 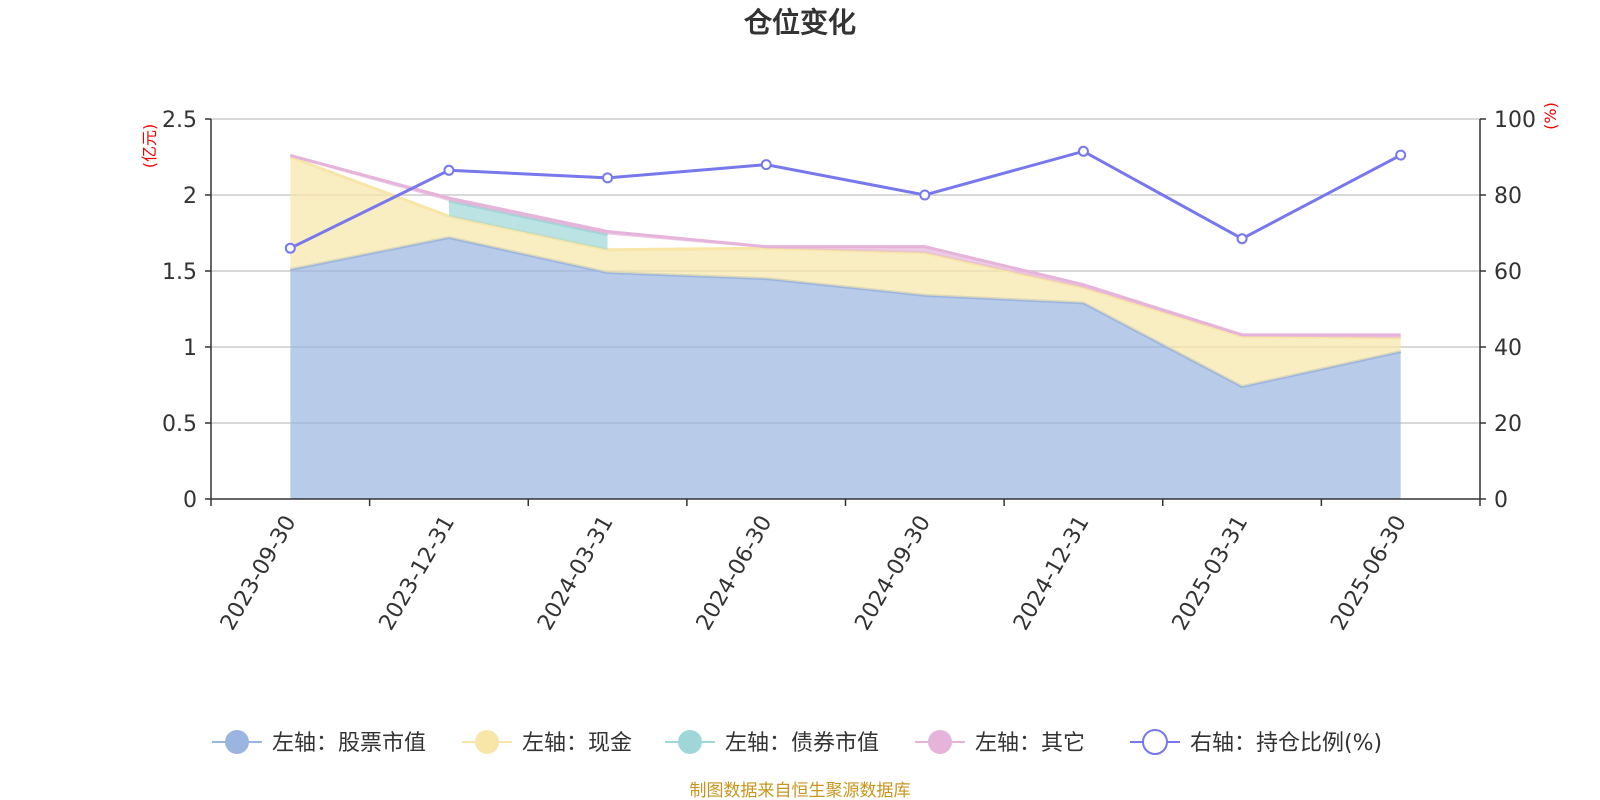 I want to click on x-tick-label: 2025-03-31, so click(x=1211, y=573).